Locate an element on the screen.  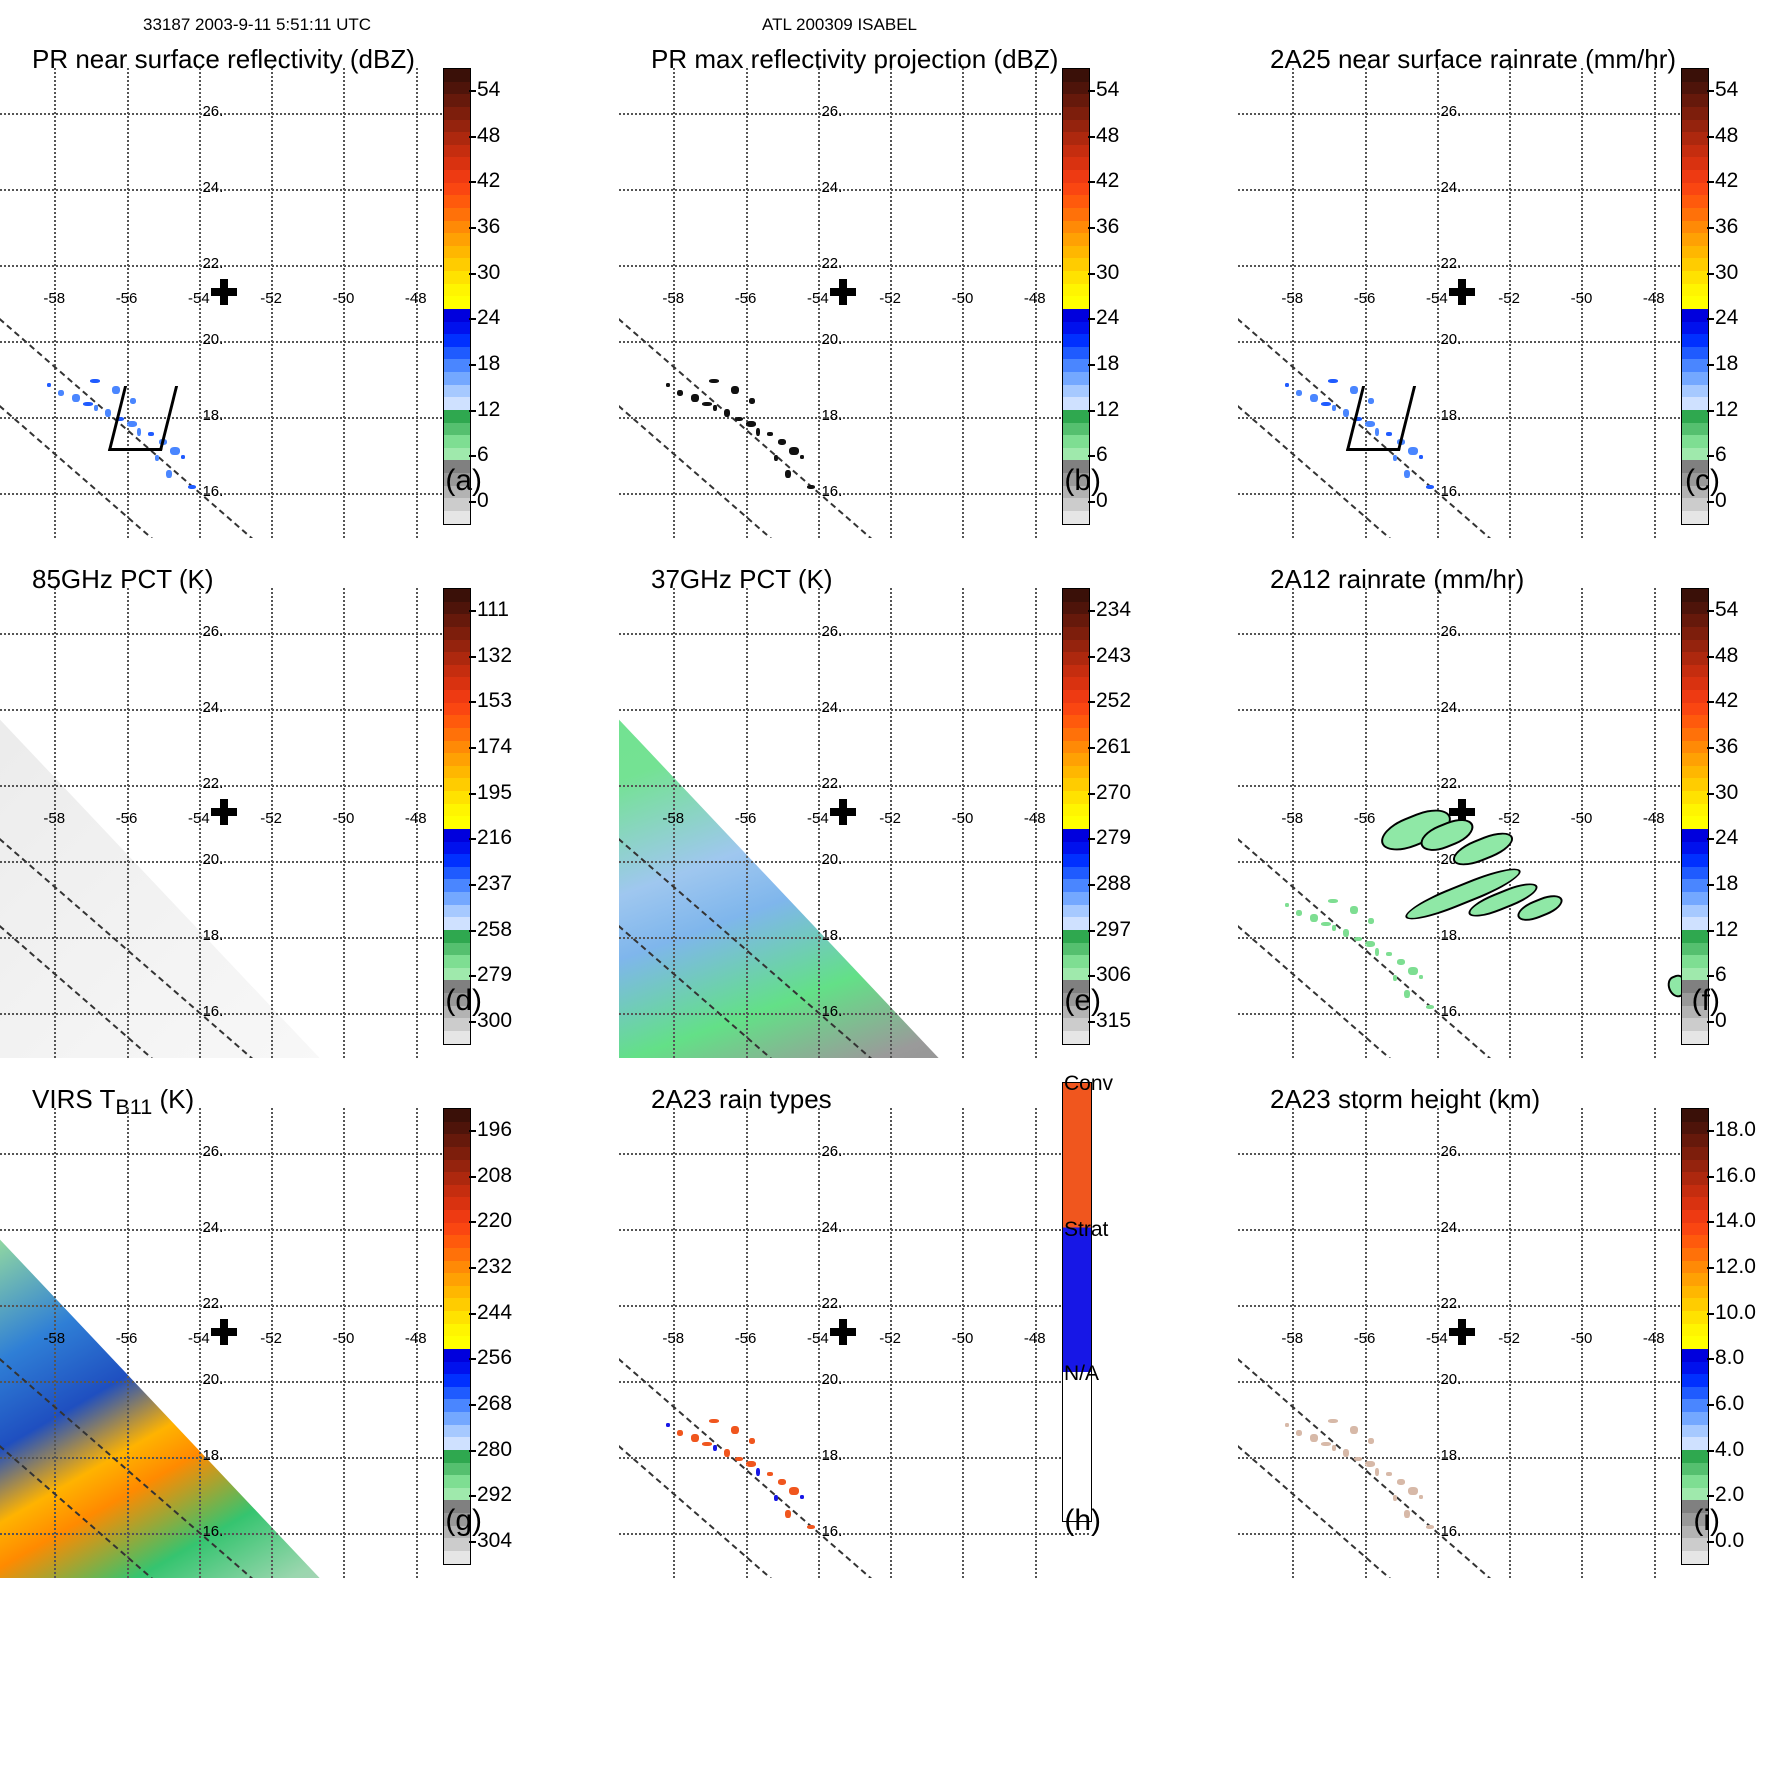
colorbar-tick-label: 54 is located at coordinates (1727, 89).